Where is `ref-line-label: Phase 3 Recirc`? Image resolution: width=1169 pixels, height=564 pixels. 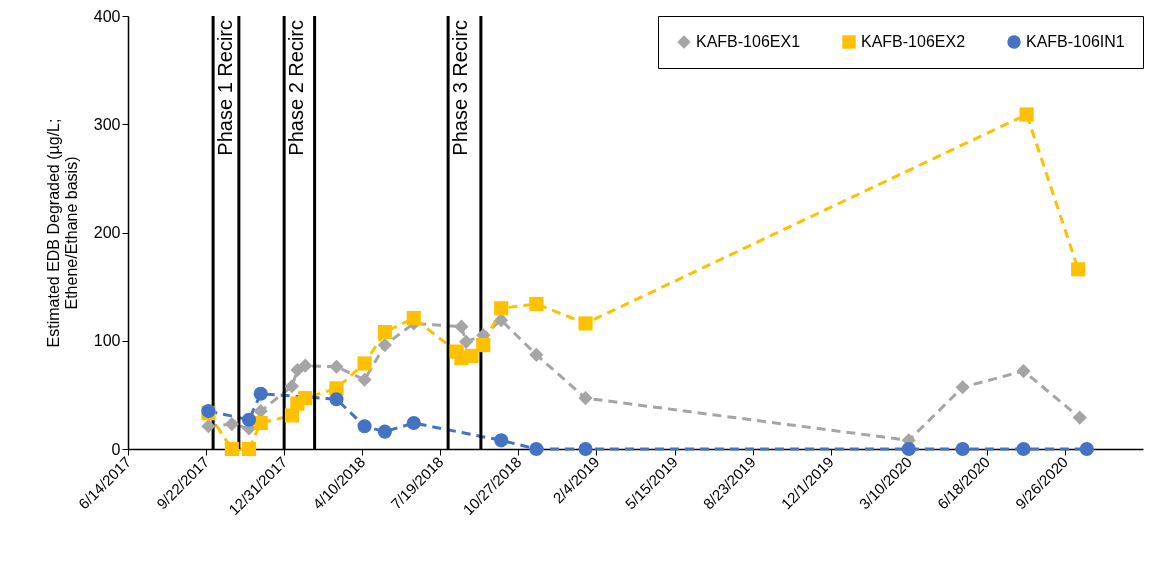 ref-line-label: Phase 3 Recirc is located at coordinates (460, 88).